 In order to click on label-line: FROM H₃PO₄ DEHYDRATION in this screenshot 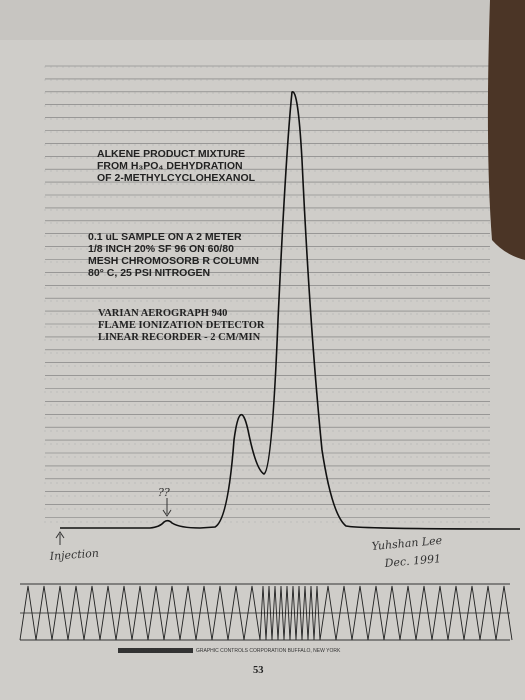, I will do `click(170, 166)`.